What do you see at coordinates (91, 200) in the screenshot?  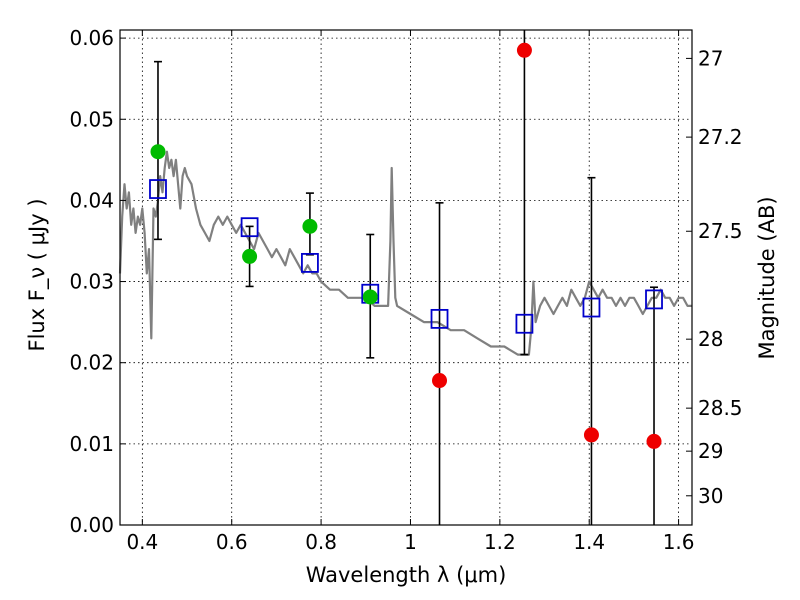 I see `y-tick-label: 0.04` at bounding box center [91, 200].